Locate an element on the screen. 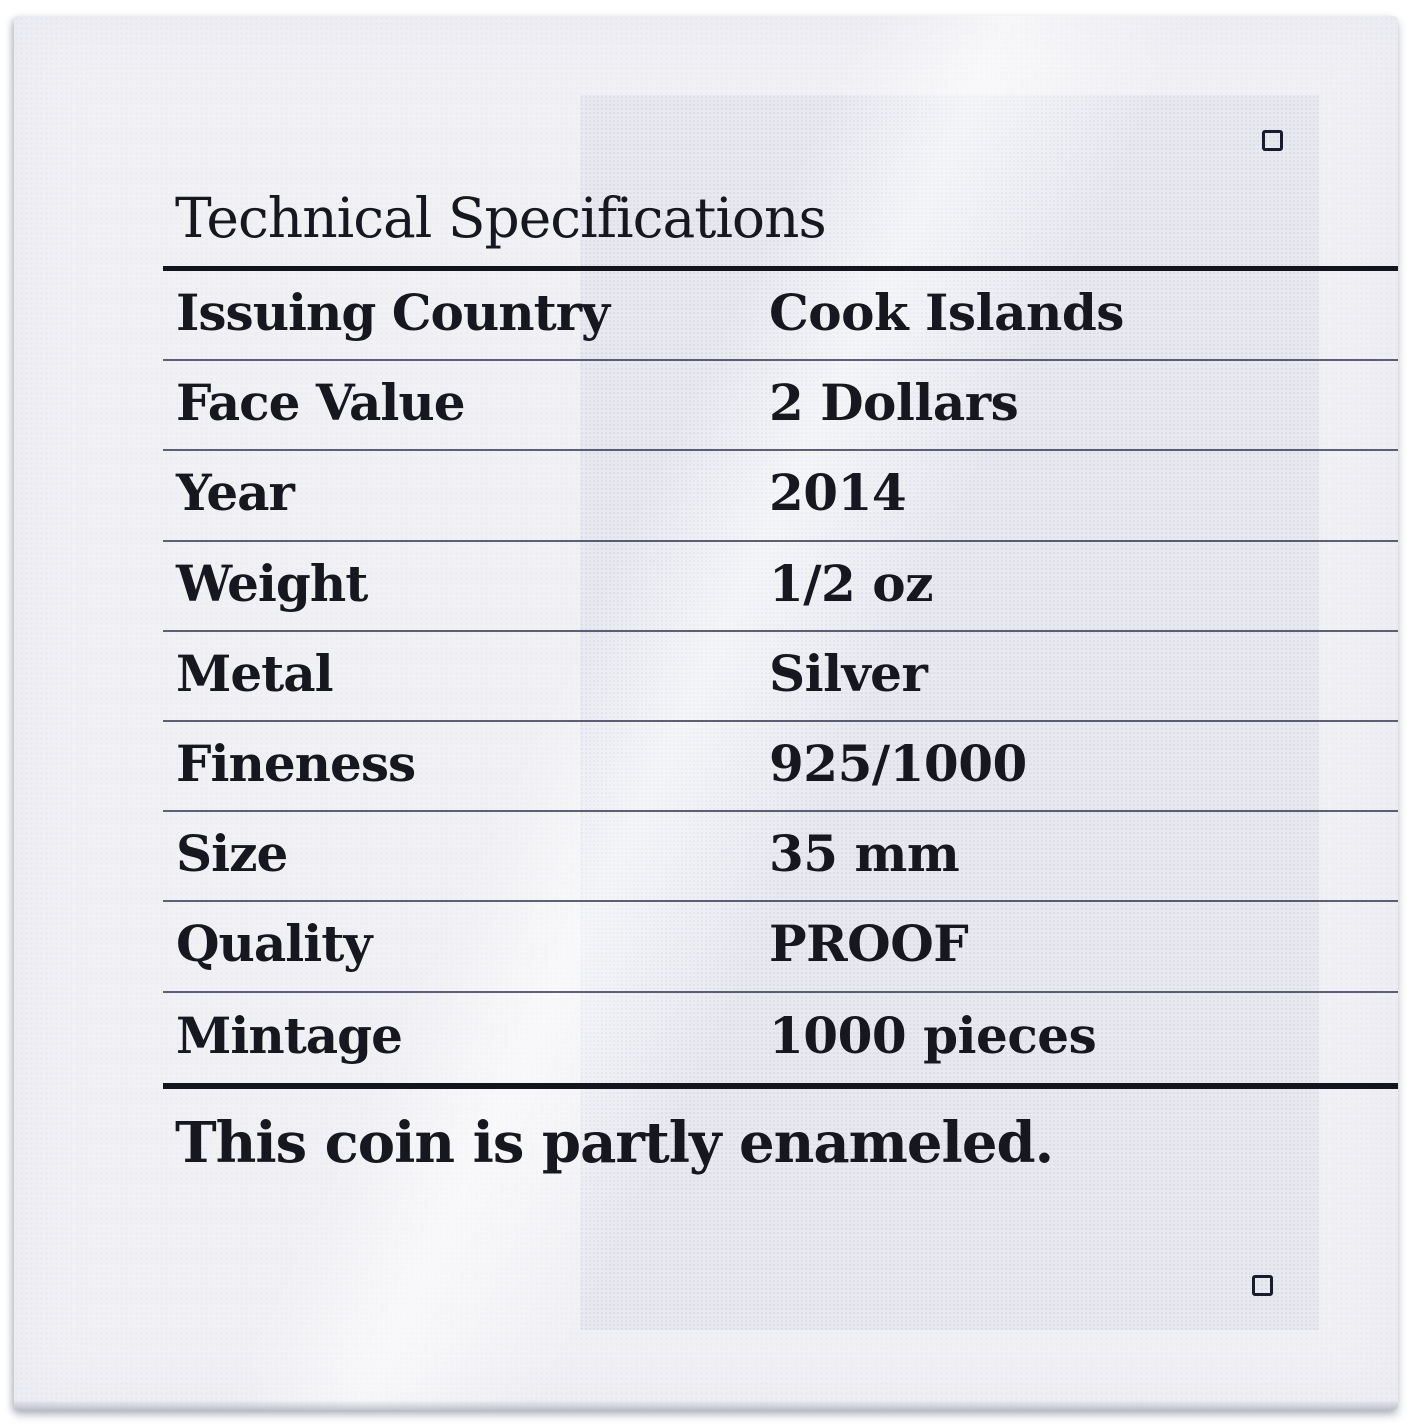 The height and width of the screenshot is (1428, 1410). row-value: 2 Dollars is located at coordinates (894, 403).